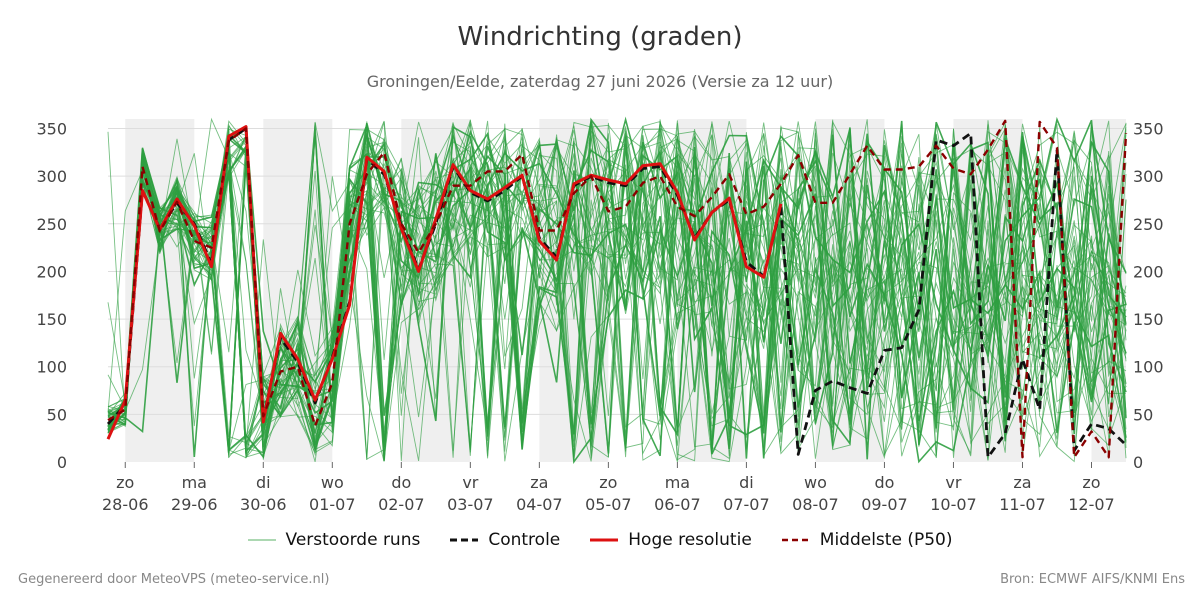  Describe the element at coordinates (677, 482) in the screenshot. I see `x-tick-day-8: ma` at that location.